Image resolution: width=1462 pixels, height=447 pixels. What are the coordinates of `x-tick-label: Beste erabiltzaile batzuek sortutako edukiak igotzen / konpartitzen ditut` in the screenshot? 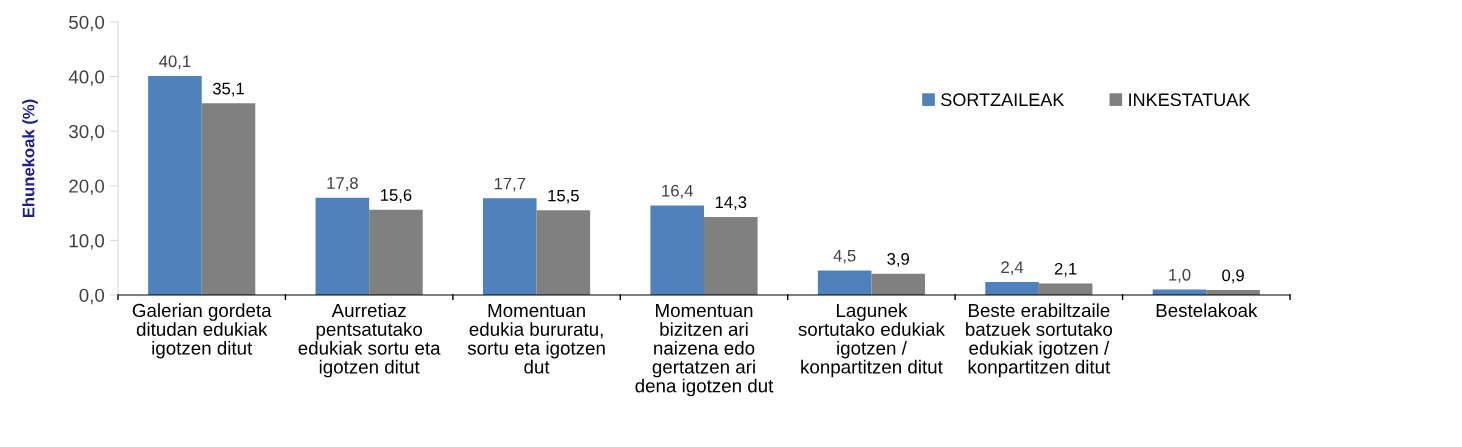 It's located at (1039, 340).